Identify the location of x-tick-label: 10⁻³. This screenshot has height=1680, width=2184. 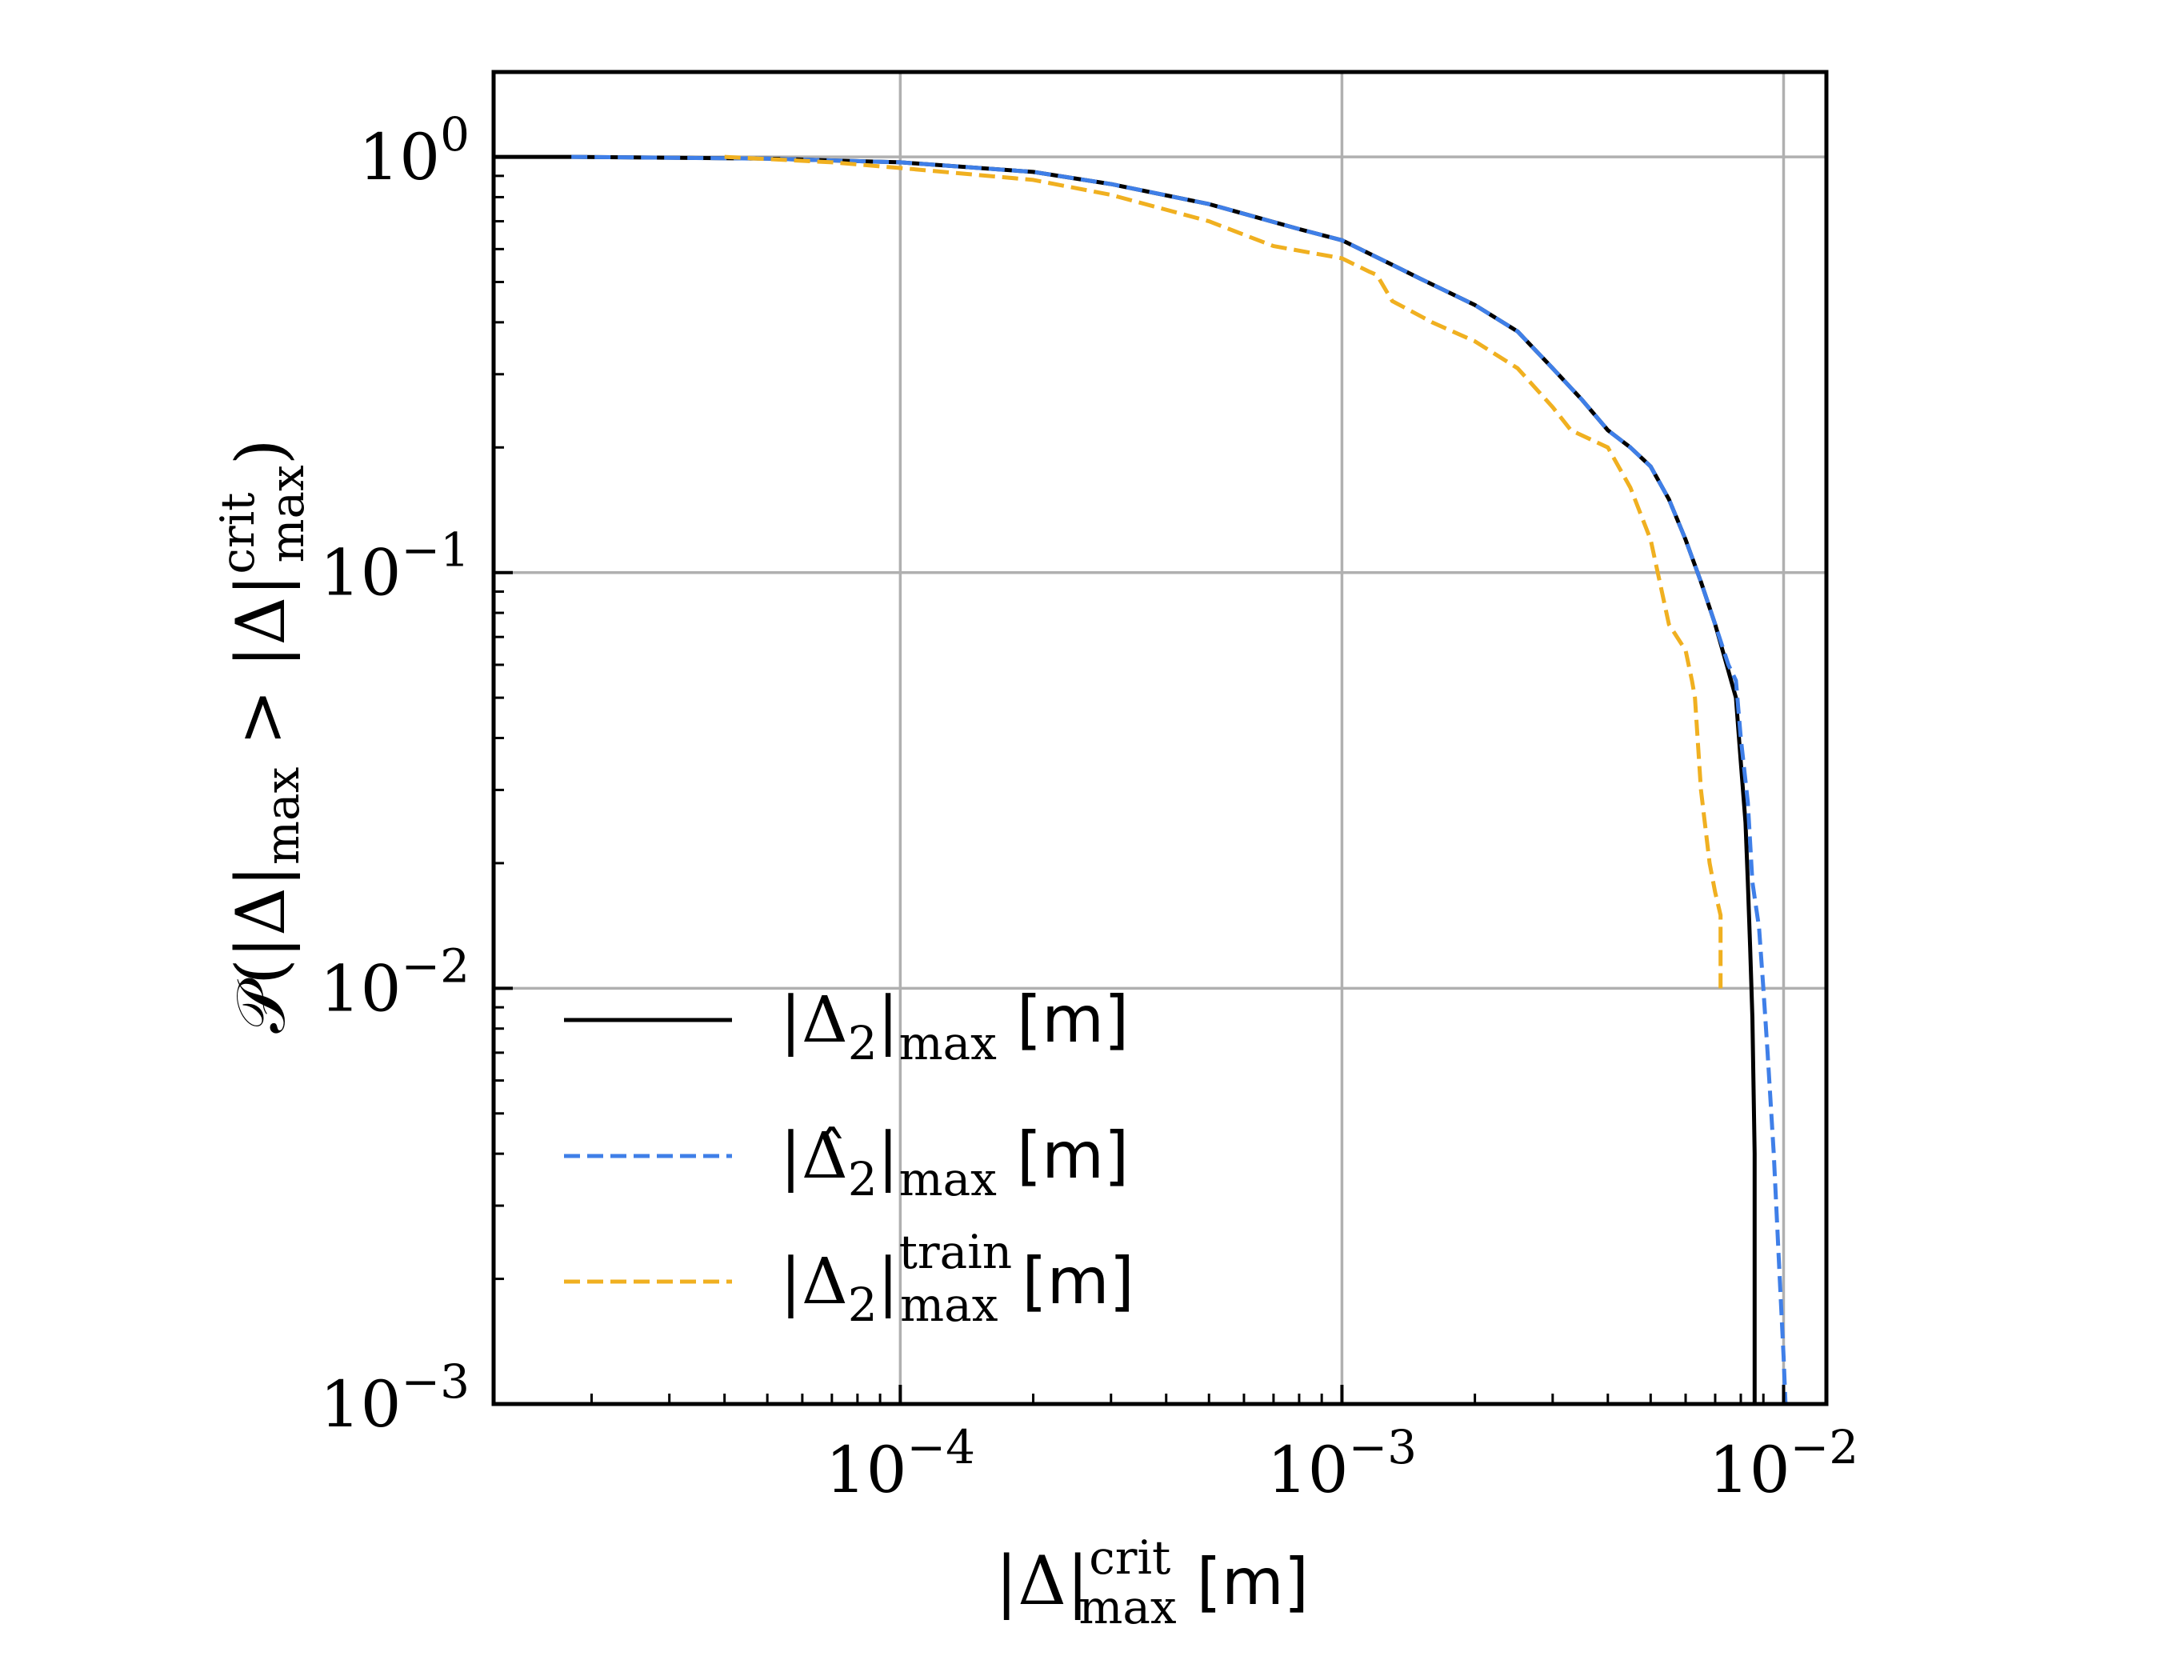
(1342, 1463).